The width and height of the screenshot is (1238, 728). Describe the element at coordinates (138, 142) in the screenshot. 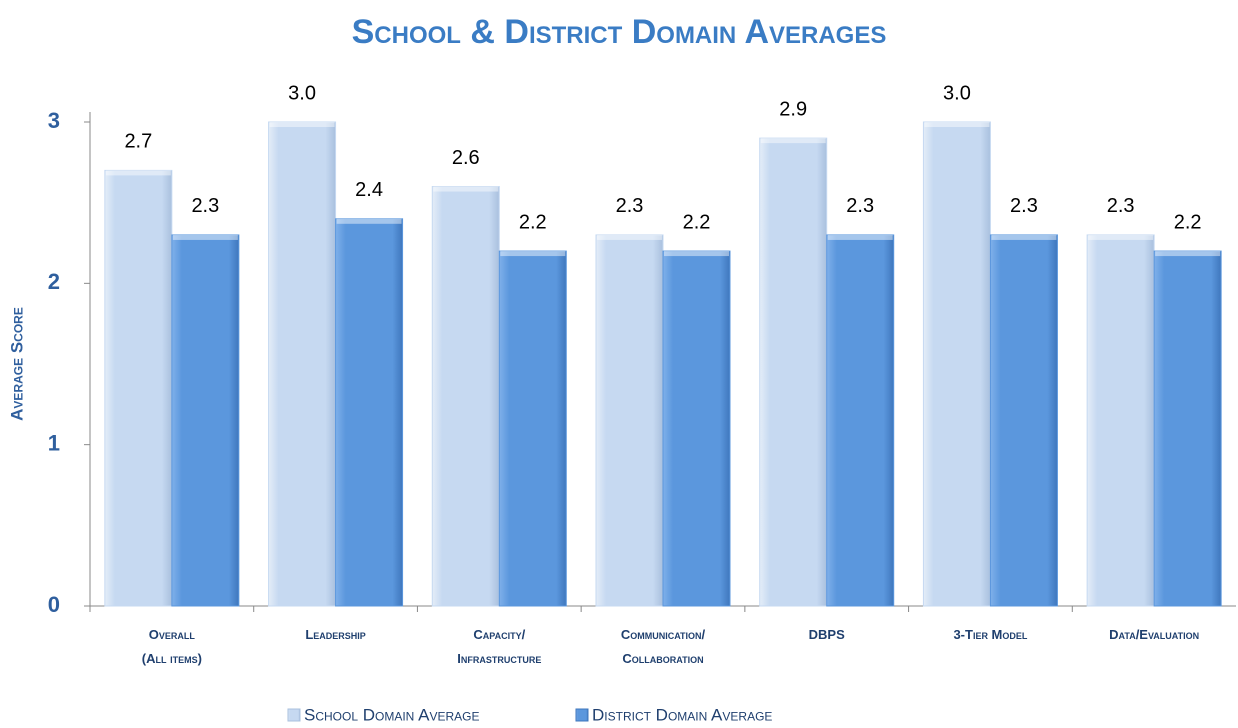

I see `value-label: 2.7` at that location.